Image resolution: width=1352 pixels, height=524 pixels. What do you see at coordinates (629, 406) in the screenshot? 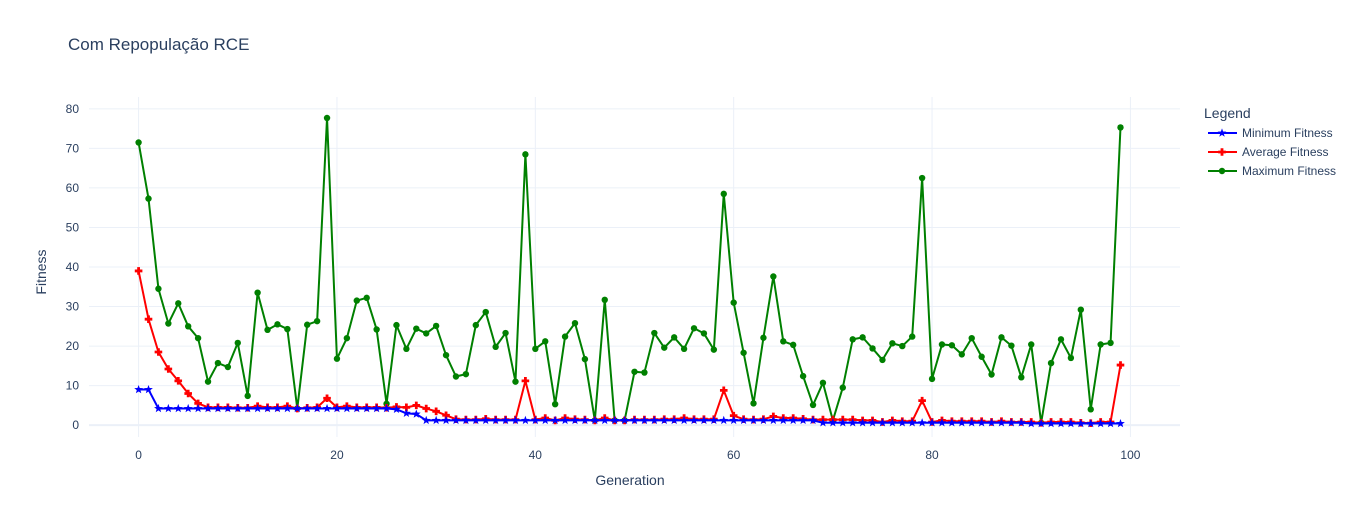
I see `minimum-fitness-series` at bounding box center [629, 406].